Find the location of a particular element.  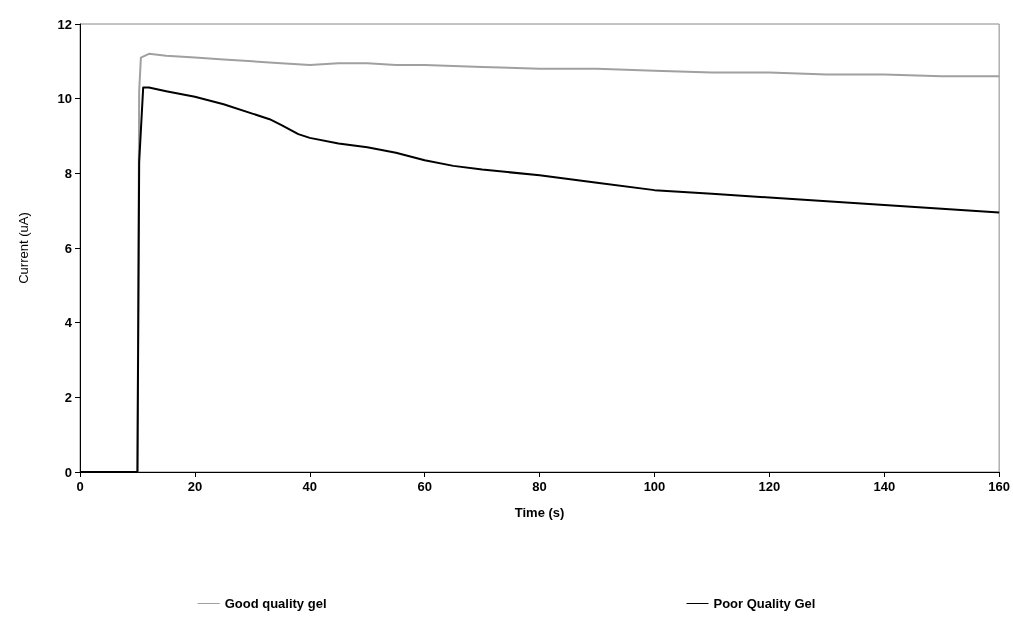

x-tick-label: 80 is located at coordinates (539, 486).